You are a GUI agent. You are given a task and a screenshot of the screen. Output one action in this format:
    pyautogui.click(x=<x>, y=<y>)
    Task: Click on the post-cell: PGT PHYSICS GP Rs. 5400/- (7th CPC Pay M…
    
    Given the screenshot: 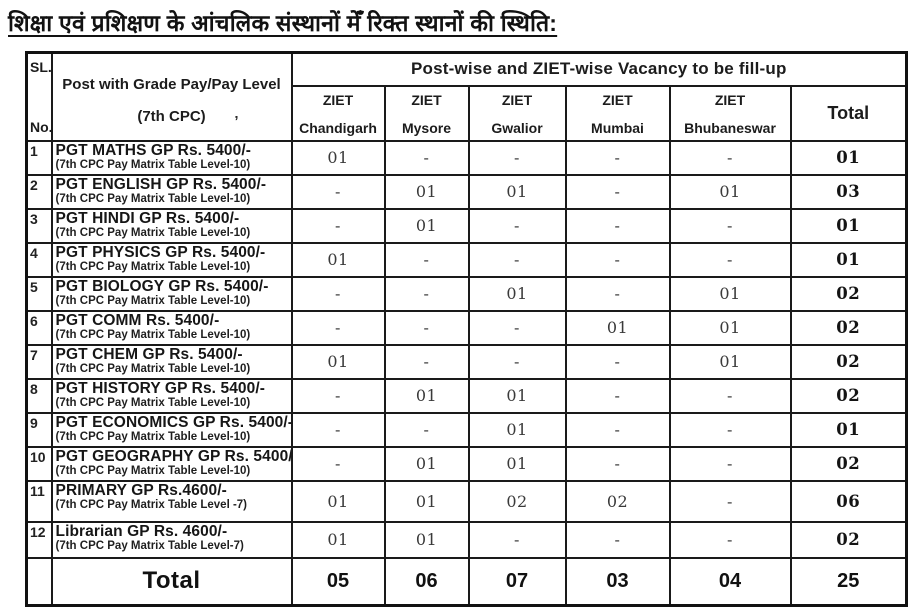 What is the action you would take?
    pyautogui.click(x=171, y=259)
    